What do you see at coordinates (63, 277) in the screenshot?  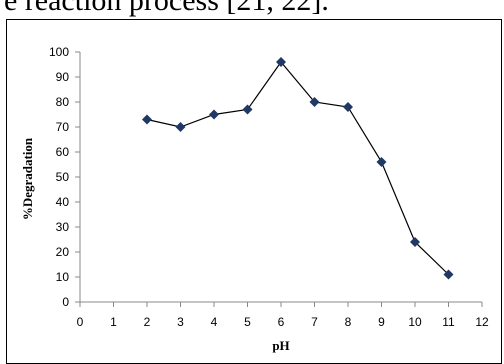 I see `y-tick-label: 10` at bounding box center [63, 277].